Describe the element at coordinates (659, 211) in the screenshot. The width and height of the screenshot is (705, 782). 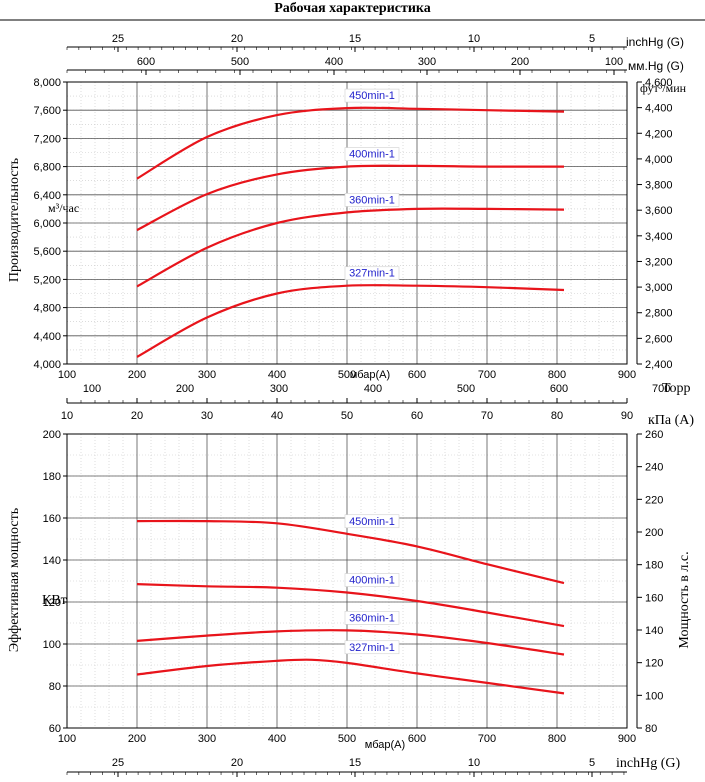
I see `y2-tick-label: 3,600` at that location.